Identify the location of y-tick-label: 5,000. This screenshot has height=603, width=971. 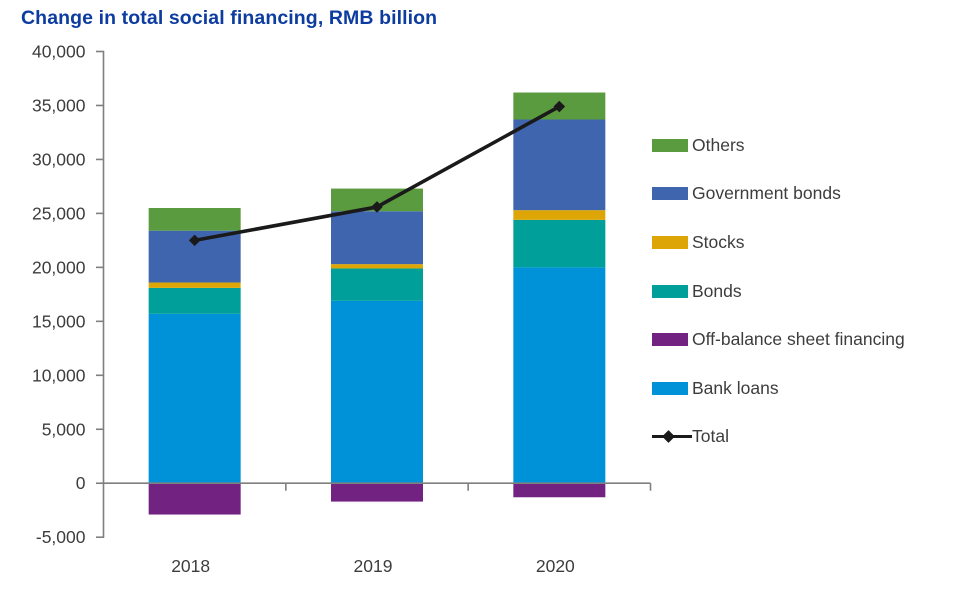
(64, 429).